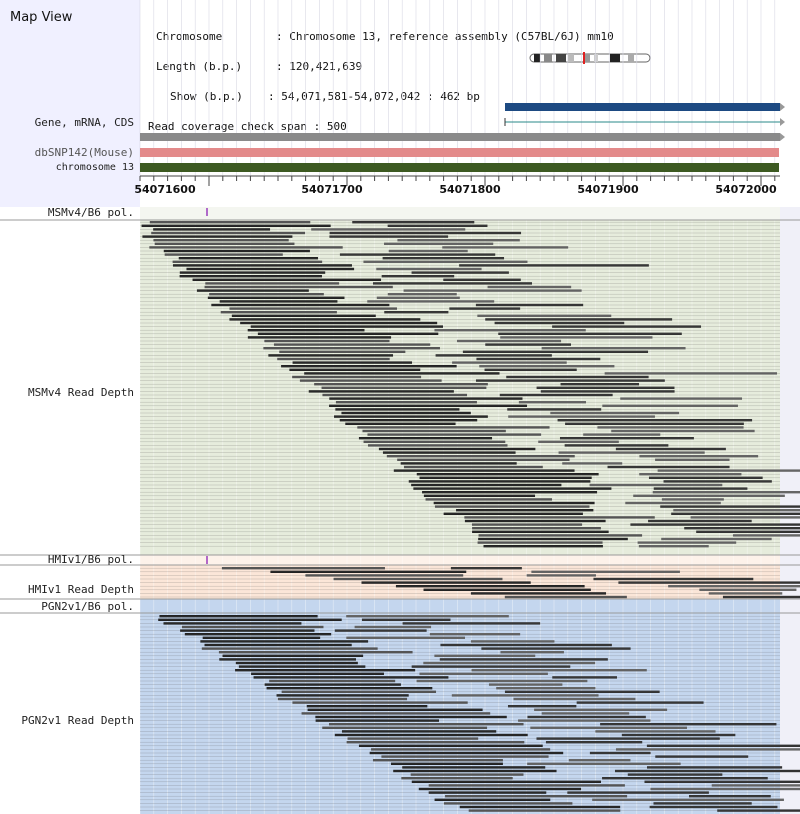 This screenshot has height=814, width=800. What do you see at coordinates (189, 36) in the screenshot?
I see `chromosome-key: Chromosome` at bounding box center [189, 36].